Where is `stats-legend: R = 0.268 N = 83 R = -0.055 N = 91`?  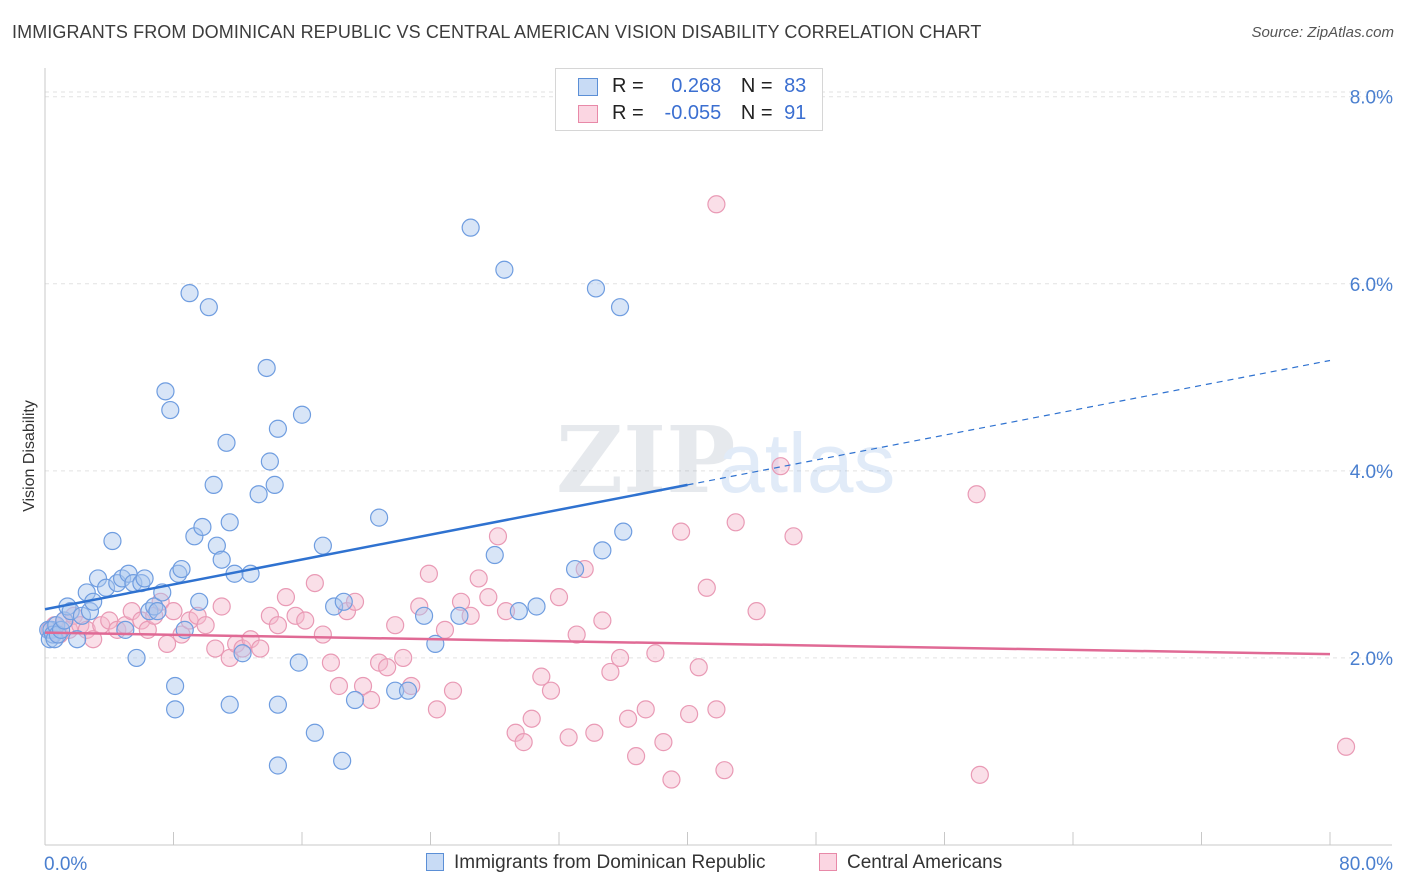
stats-legend: R = 0.268 N = 83 R = -0.055 N = 91 is located at coordinates (689, 99).